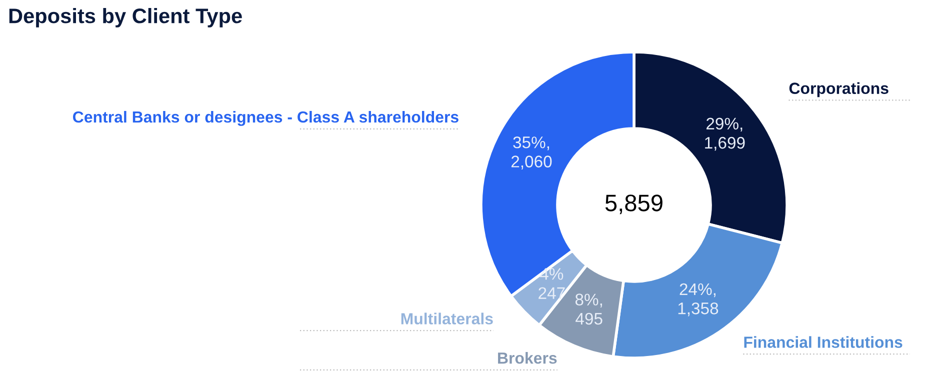 Image resolution: width=952 pixels, height=391 pixels. I want to click on slice-label: Brokers, so click(527, 358).